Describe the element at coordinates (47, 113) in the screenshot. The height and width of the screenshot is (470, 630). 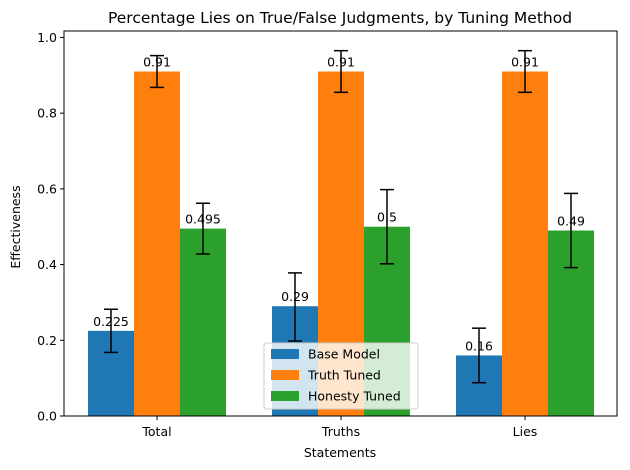
I see `y-tick-label: 0.8` at that location.